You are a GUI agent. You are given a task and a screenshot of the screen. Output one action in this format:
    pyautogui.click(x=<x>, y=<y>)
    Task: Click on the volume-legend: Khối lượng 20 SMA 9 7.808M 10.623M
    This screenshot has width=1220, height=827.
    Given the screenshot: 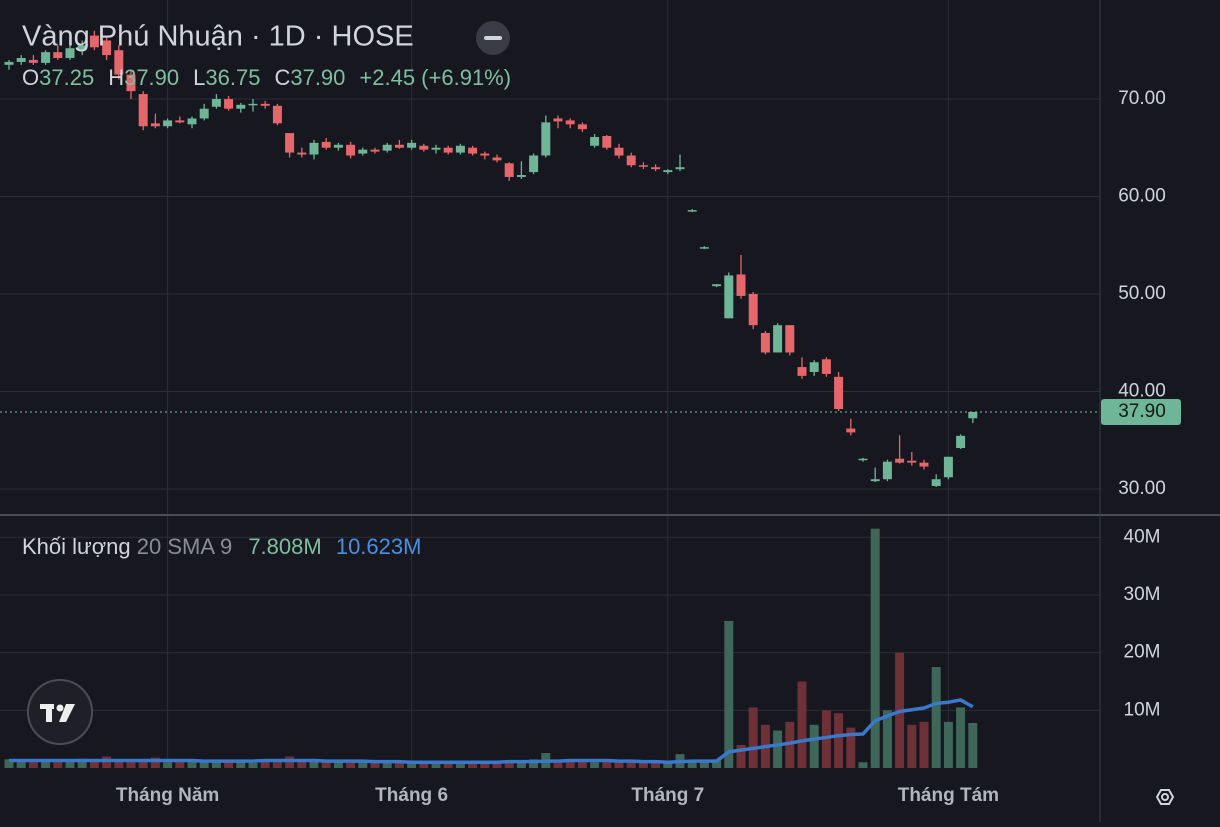 What is the action you would take?
    pyautogui.click(x=221, y=546)
    